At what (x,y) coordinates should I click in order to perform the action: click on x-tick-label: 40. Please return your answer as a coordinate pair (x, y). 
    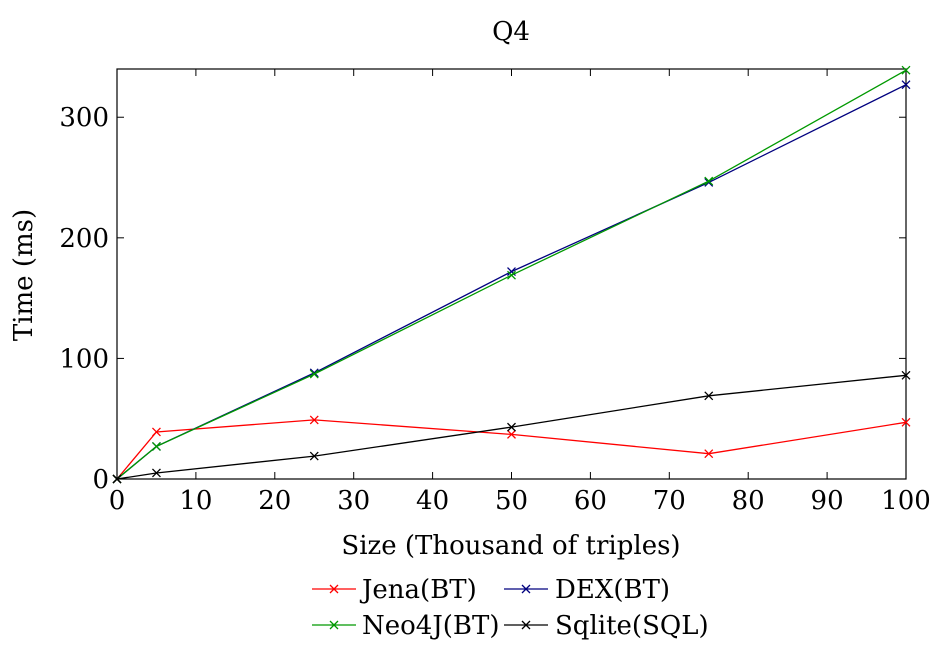
    Looking at the image, I should click on (432, 501).